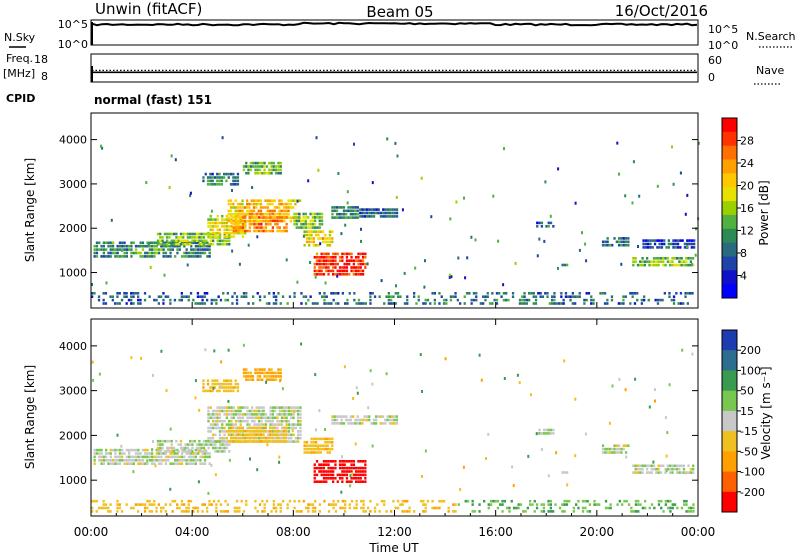  What do you see at coordinates (394, 532) in the screenshot?
I see `x-tick-label: 12:00` at bounding box center [394, 532].